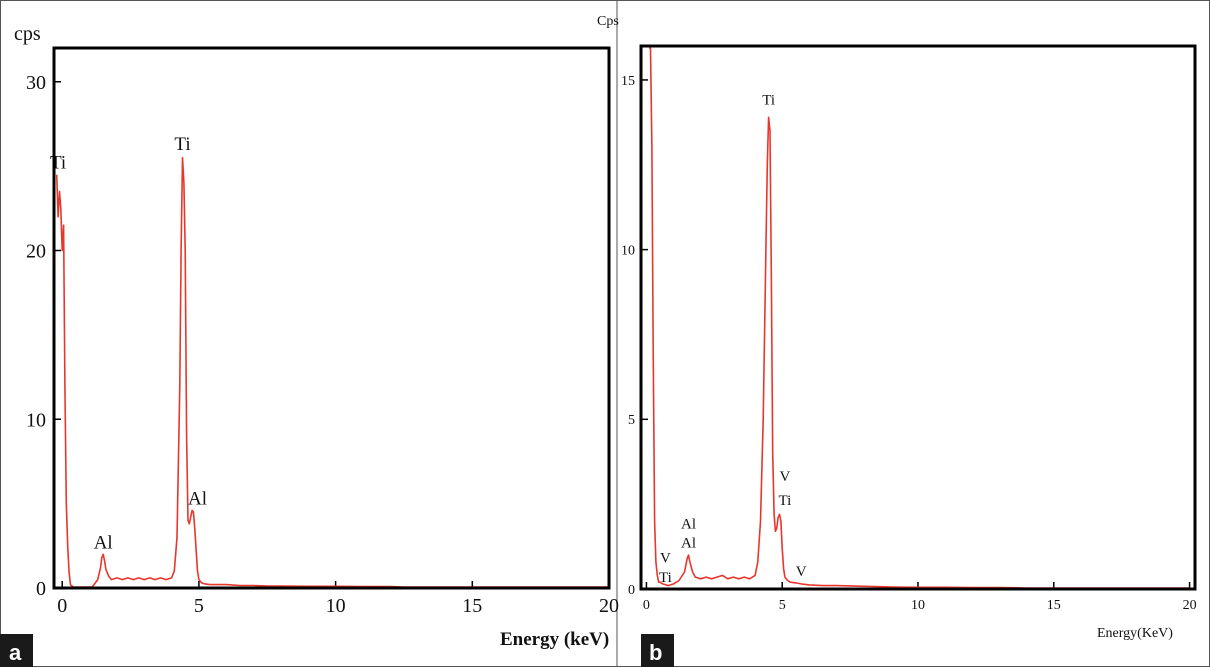  Describe the element at coordinates (631, 420) in the screenshot. I see `y-tick-label: 5` at that location.